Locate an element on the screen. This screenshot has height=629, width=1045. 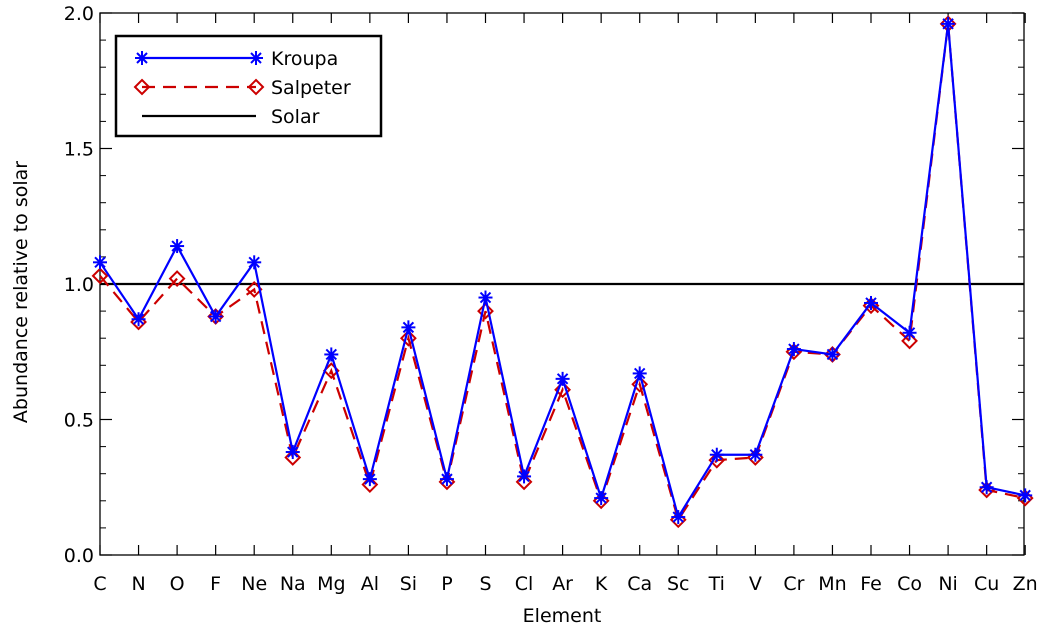
y-tick-label: 1.0 is located at coordinates (79, 285).